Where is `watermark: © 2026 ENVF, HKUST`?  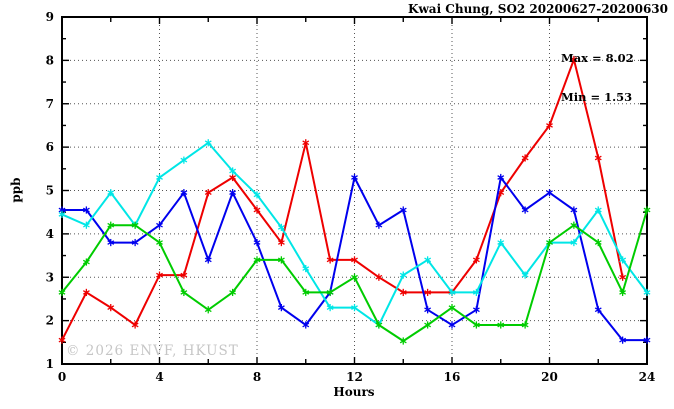 watermark: © 2026 ENVF, HKUST is located at coordinates (152, 351).